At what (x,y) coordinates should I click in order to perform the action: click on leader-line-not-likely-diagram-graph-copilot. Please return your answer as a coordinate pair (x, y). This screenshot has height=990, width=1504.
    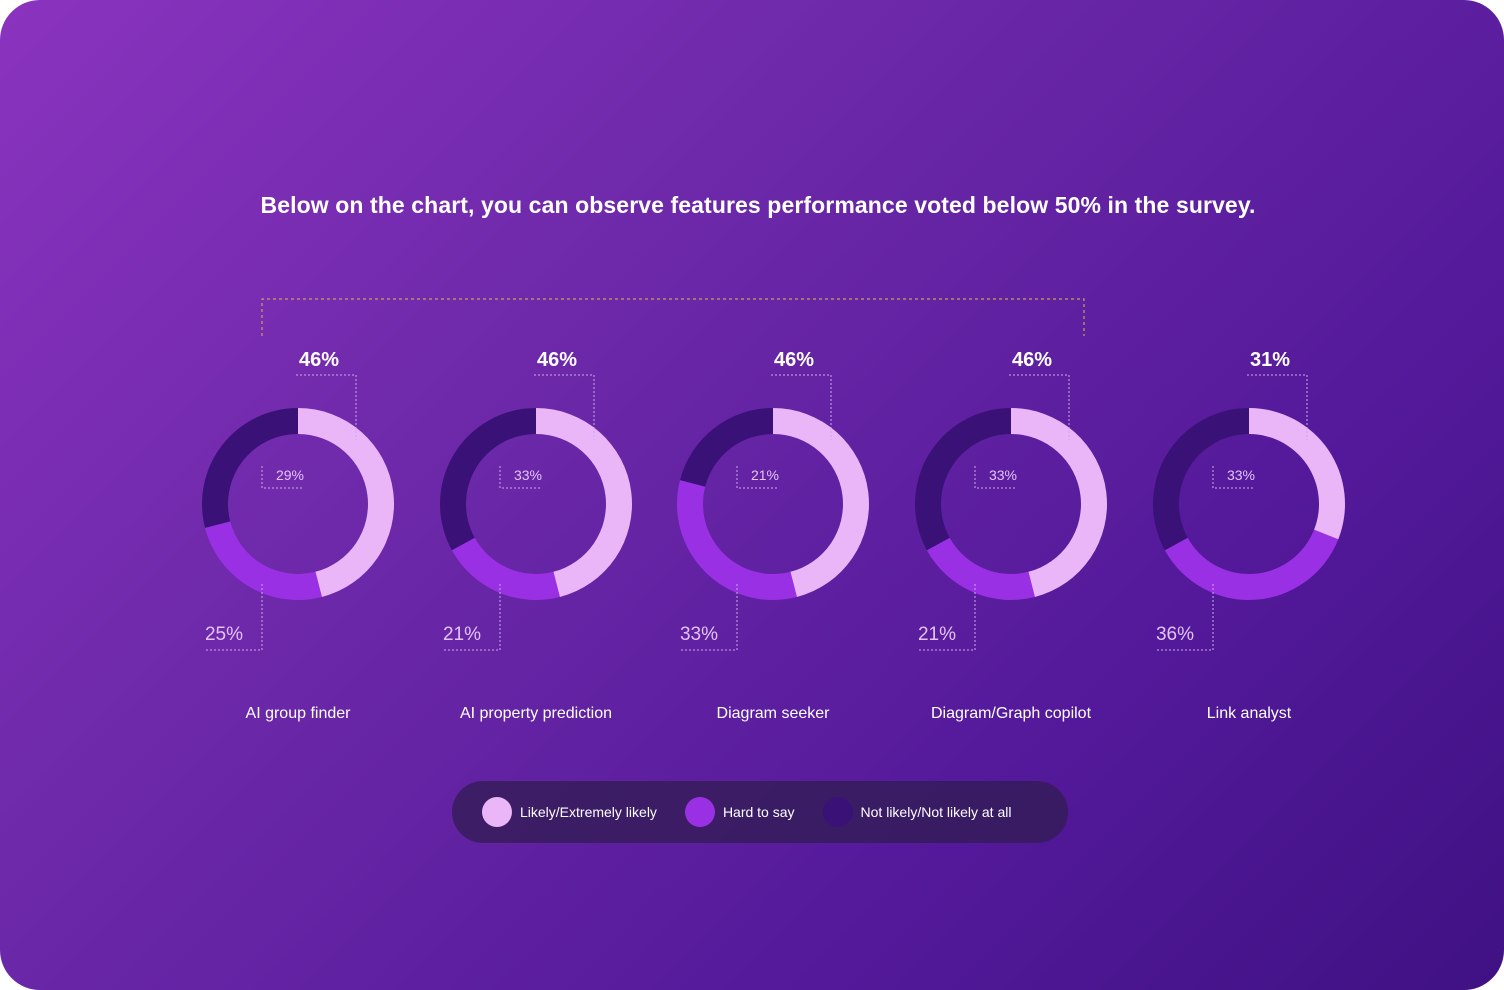
    Looking at the image, I should click on (995, 477).